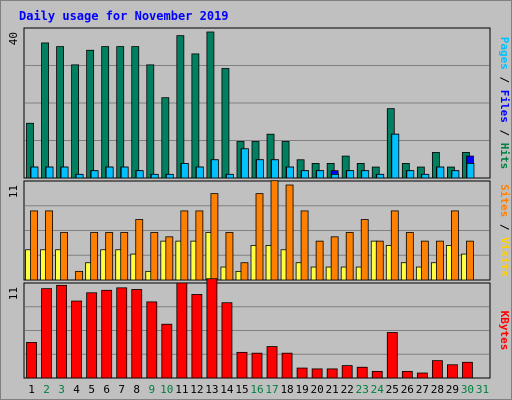 The width and height of the screenshot is (512, 400). What do you see at coordinates (241, 389) in the screenshot?
I see `x-tick-label: 15` at bounding box center [241, 389].